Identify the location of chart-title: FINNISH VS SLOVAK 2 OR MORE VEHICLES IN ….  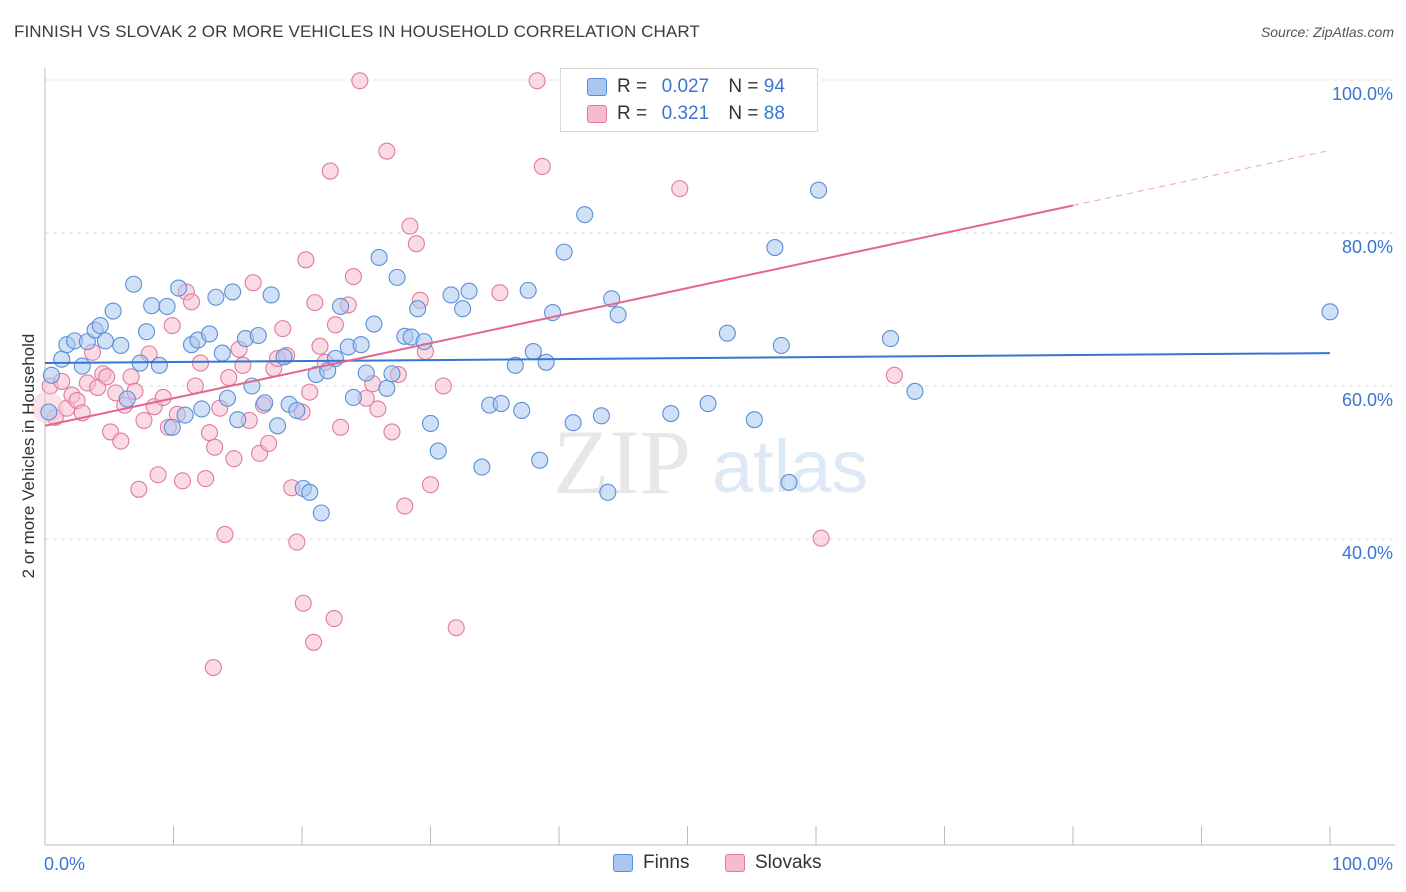
(357, 31).